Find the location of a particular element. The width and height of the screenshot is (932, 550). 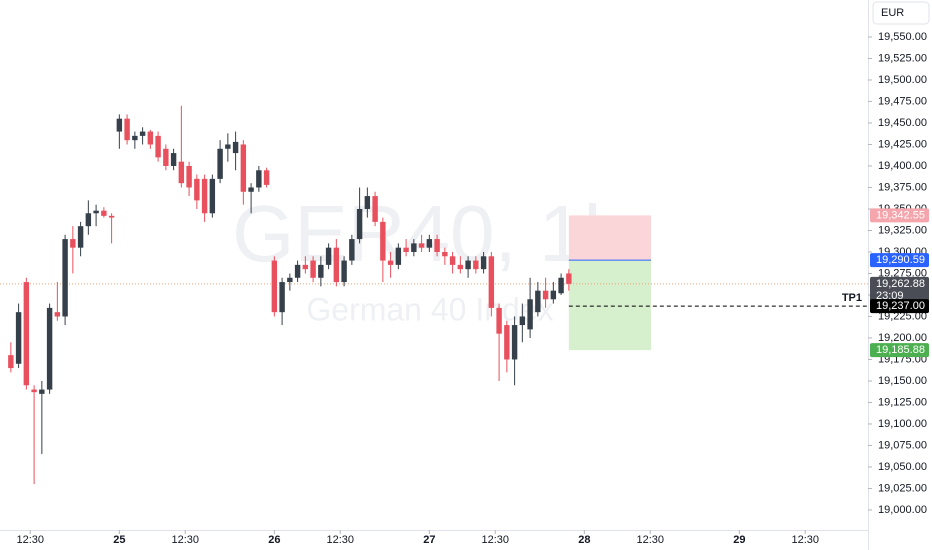

last-price-tag is located at coordinates (899, 289).